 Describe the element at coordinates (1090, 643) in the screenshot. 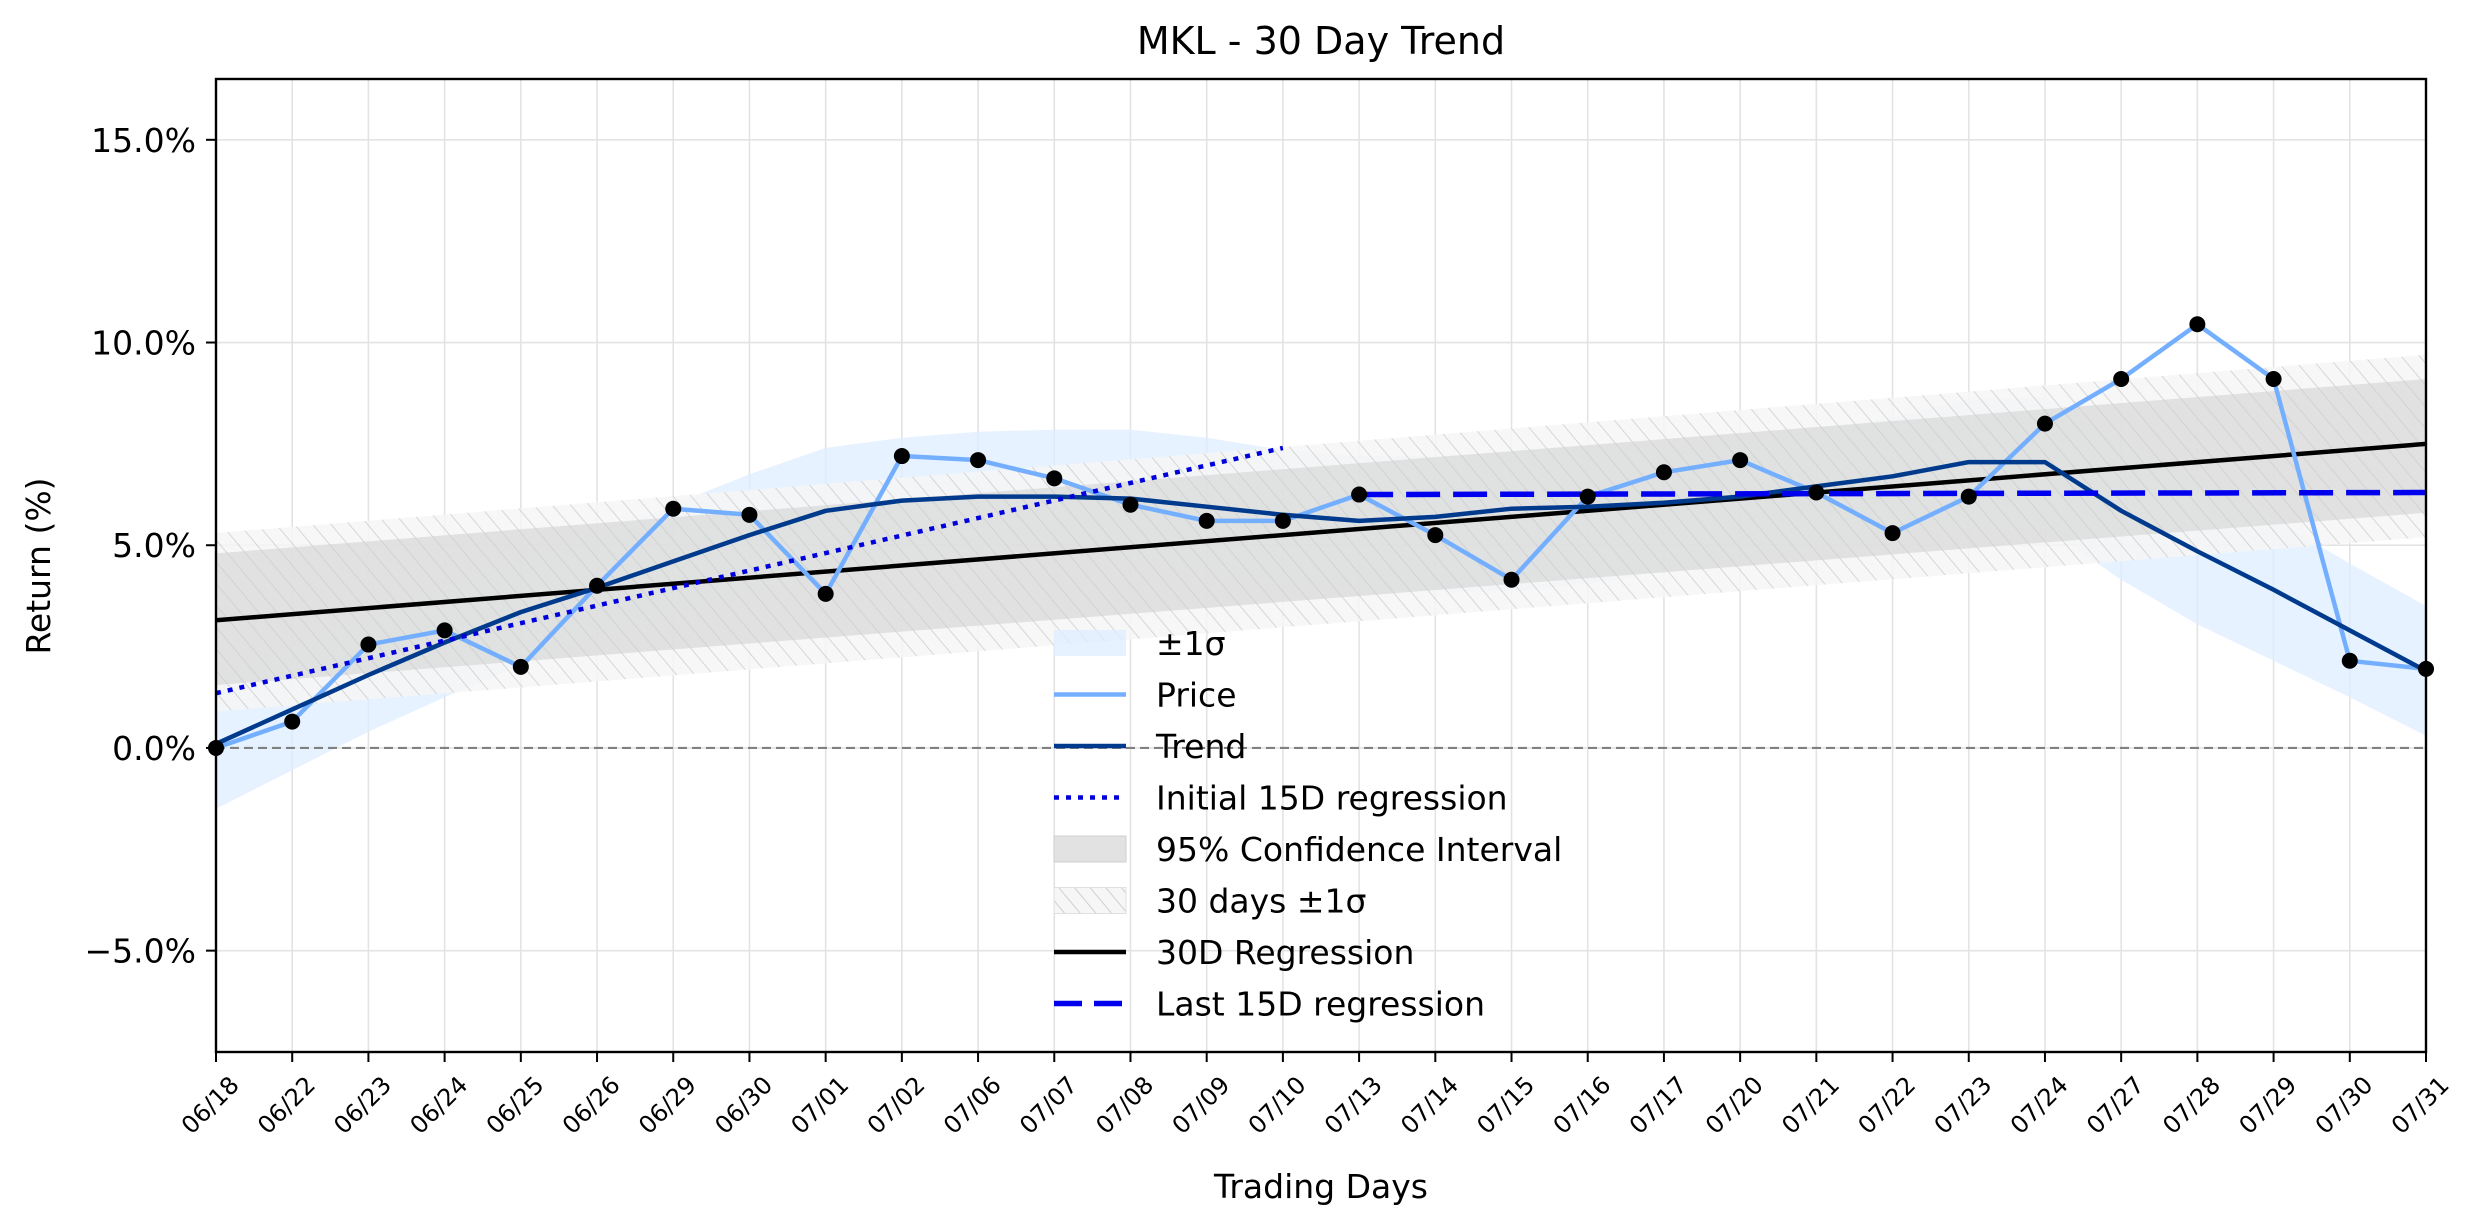

I see `legend-swatch-sigma` at that location.